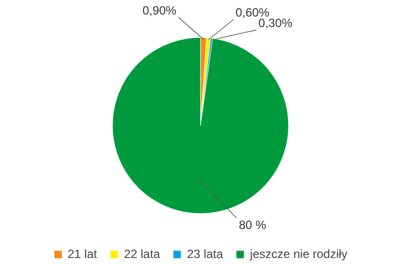 The image size is (400, 265). I want to click on data-label: 80 %, so click(252, 225).